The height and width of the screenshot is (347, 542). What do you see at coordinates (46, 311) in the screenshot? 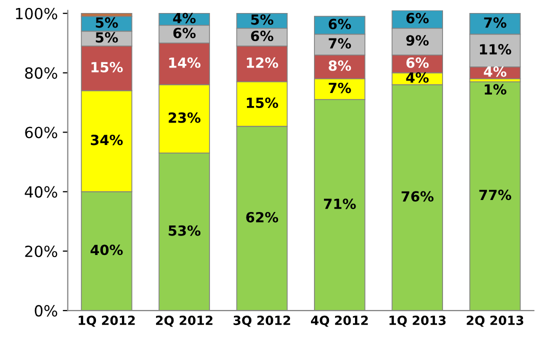
I see `y-tick-label: 0%` at bounding box center [46, 311].